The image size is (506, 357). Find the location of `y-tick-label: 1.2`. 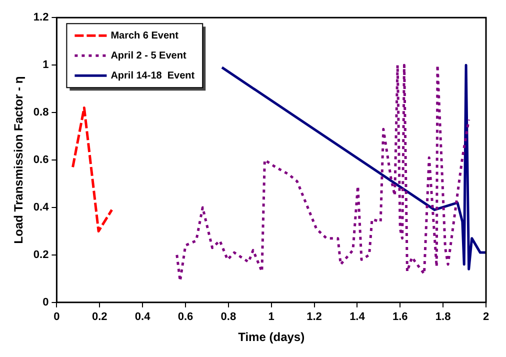

y-tick-label: 1.2 is located at coordinates (41, 18).